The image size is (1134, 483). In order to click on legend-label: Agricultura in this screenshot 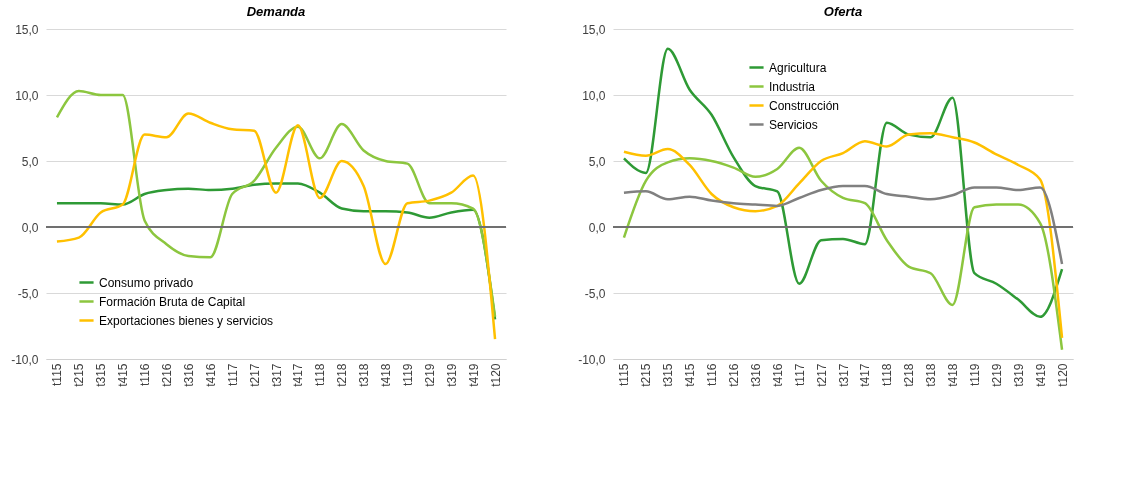, I will do `click(798, 67)`.